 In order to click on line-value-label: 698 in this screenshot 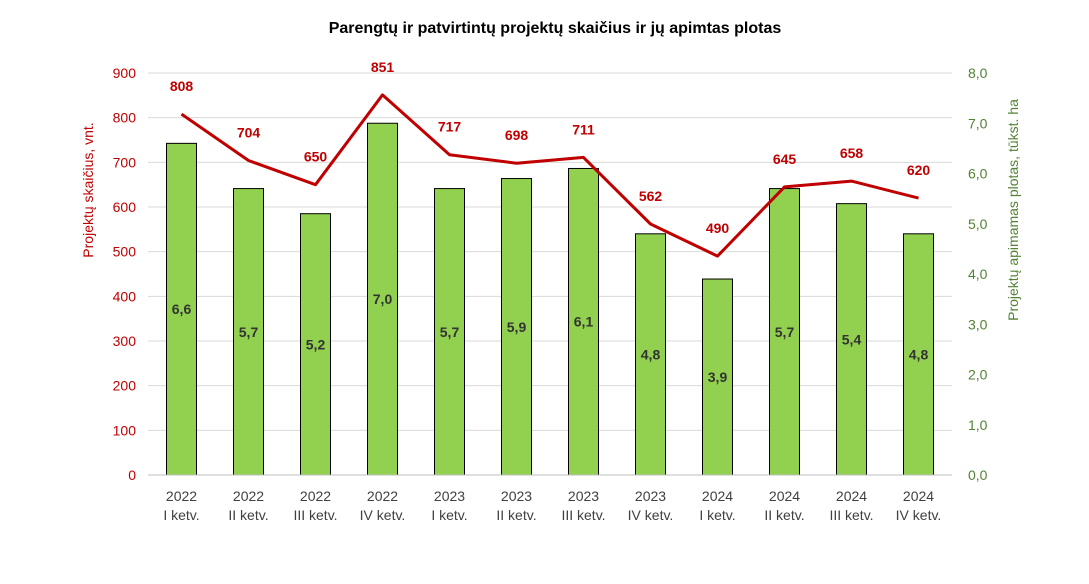, I will do `click(517, 135)`.